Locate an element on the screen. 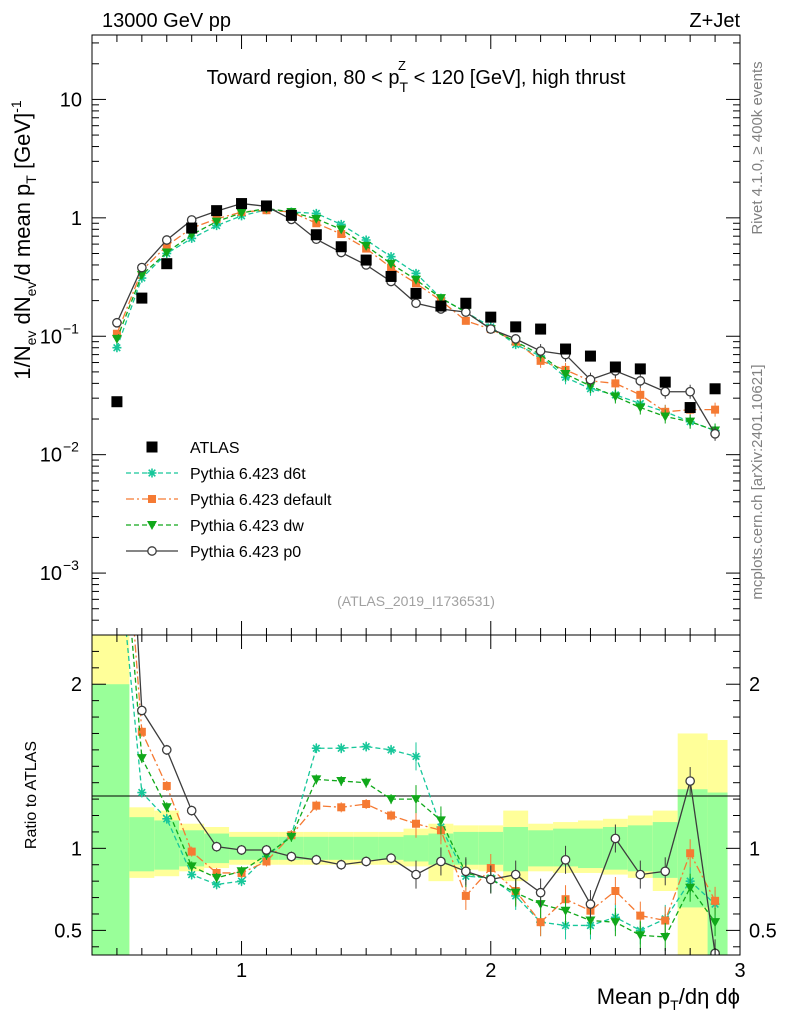 This screenshot has width=786, height=1024. ratio-ytick-label-right-0: 2 is located at coordinates (754, 685).